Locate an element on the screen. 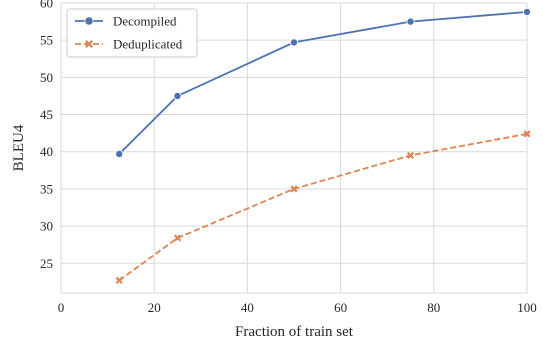 The height and width of the screenshot is (343, 543). x-axis-label: Fraction of train set is located at coordinates (294, 332).